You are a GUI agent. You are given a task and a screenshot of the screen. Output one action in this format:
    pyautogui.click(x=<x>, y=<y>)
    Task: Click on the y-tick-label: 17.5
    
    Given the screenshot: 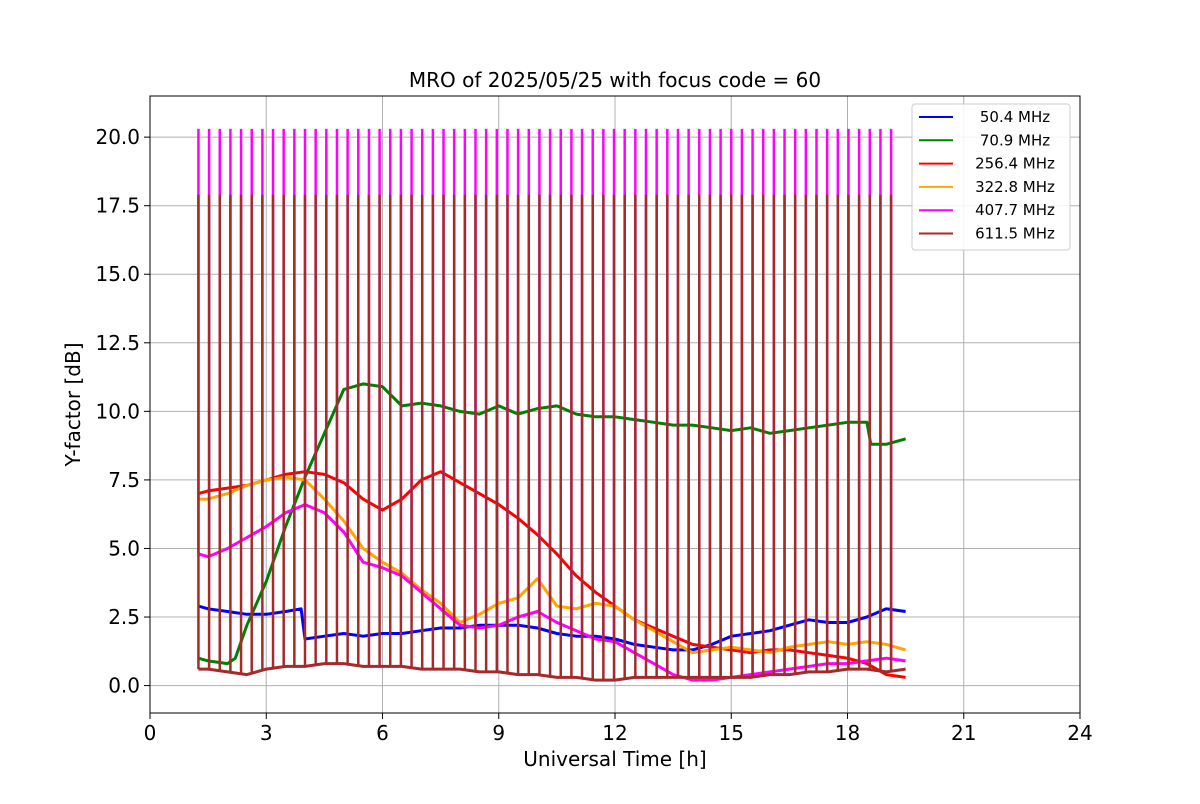 What is the action you would take?
    pyautogui.click(x=117, y=206)
    